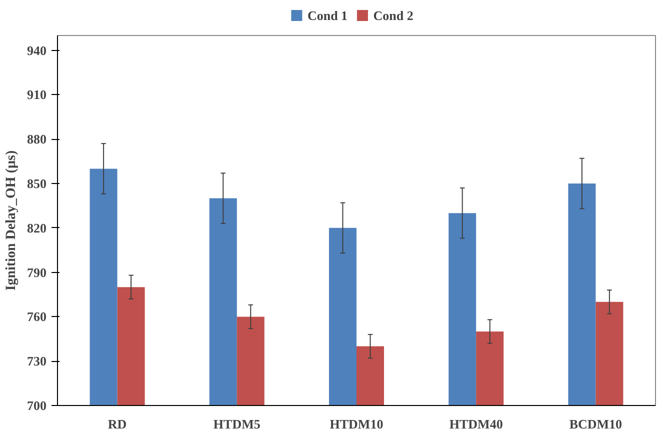 The image size is (667, 441). Describe the element at coordinates (393, 15) in the screenshot. I see `legend-label: Cond 2` at that location.